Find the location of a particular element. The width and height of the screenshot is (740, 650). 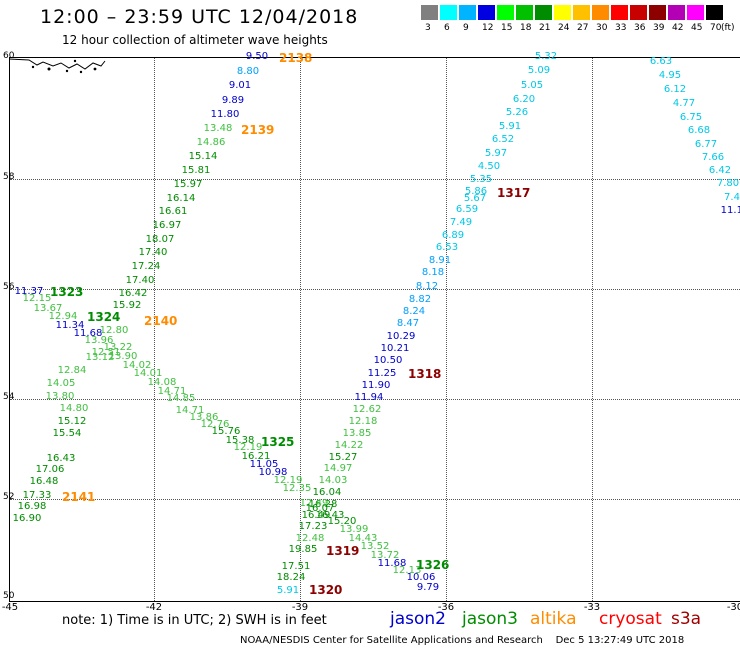

swh-reading: 5.05 is located at coordinates (532, 85).